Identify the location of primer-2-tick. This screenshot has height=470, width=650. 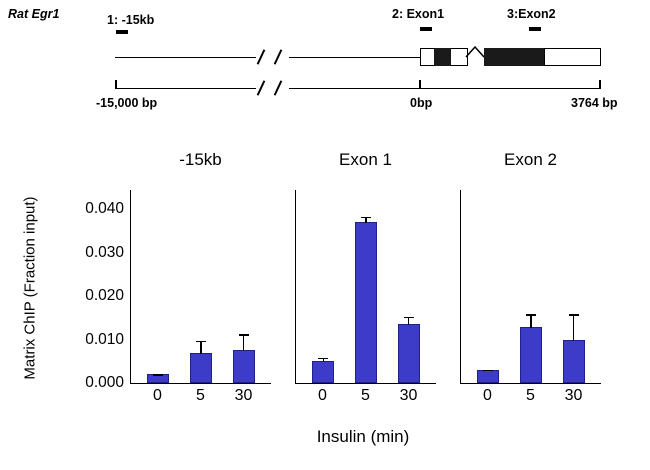
(426, 29).